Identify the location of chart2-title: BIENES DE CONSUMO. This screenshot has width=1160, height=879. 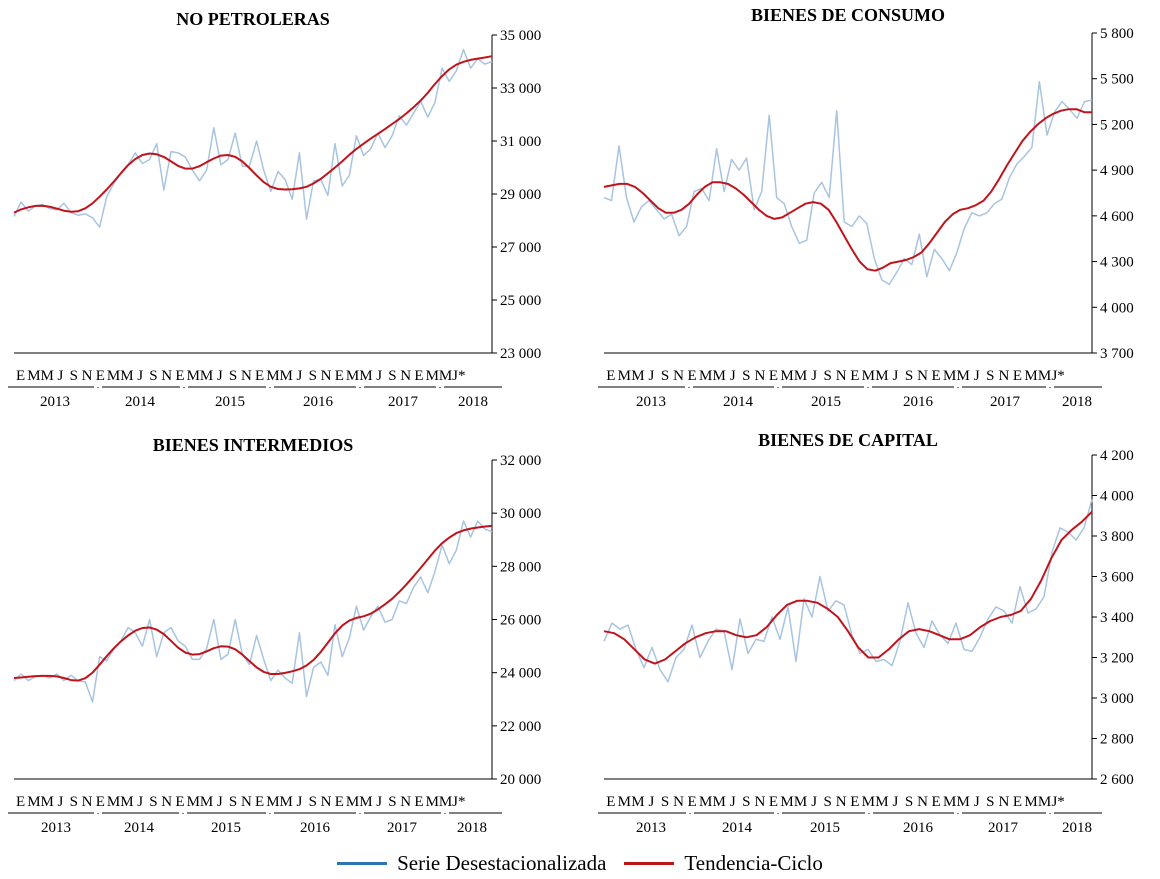
(848, 15).